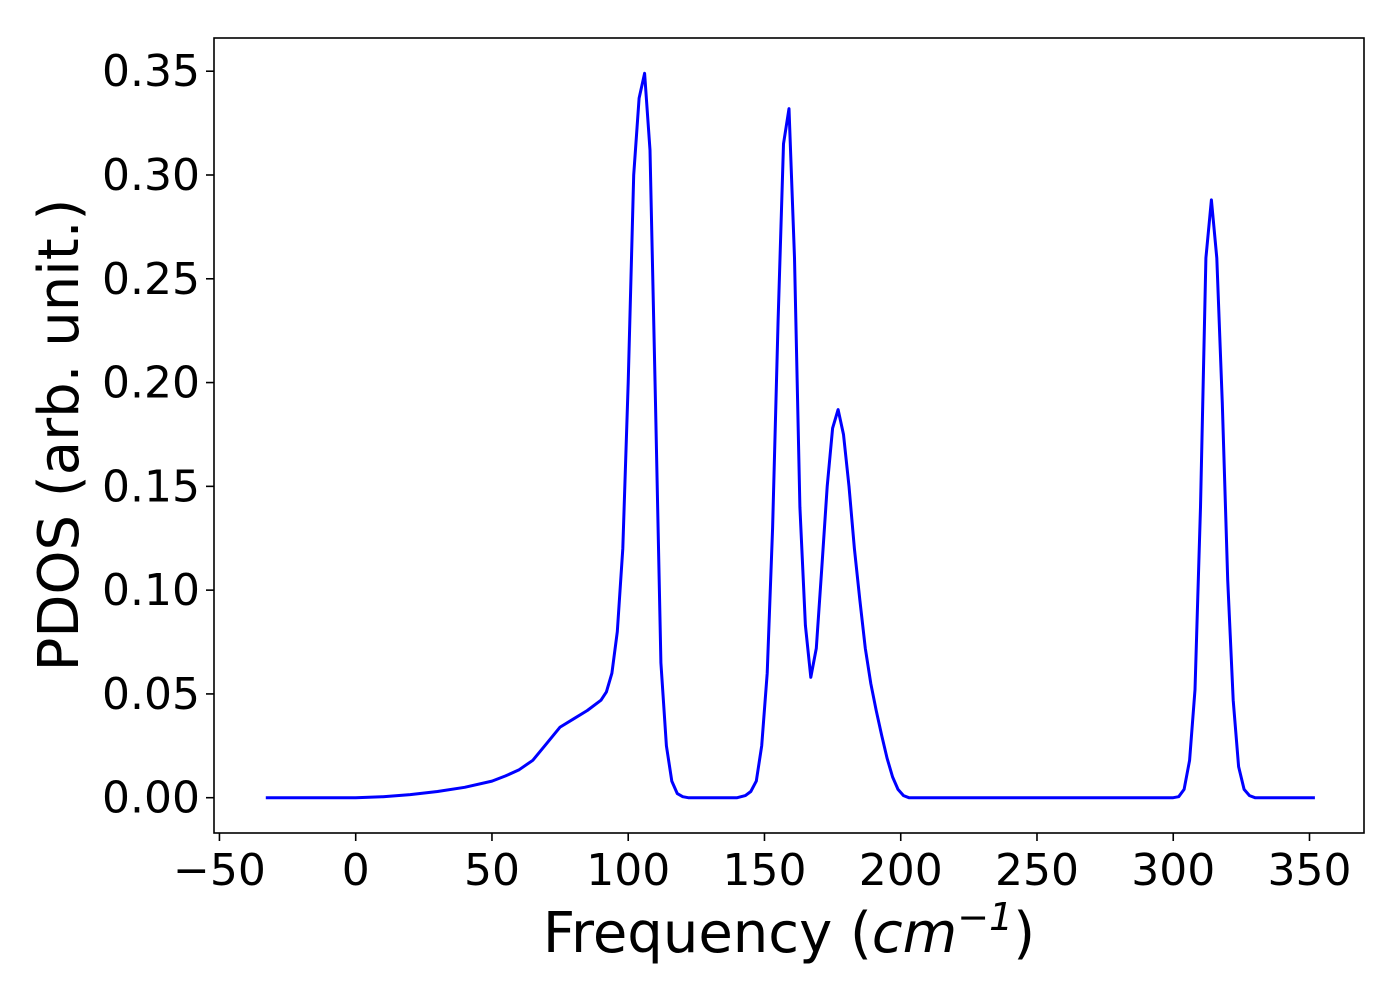  Describe the element at coordinates (492, 870) in the screenshot. I see `x-tick-label: 50` at that location.